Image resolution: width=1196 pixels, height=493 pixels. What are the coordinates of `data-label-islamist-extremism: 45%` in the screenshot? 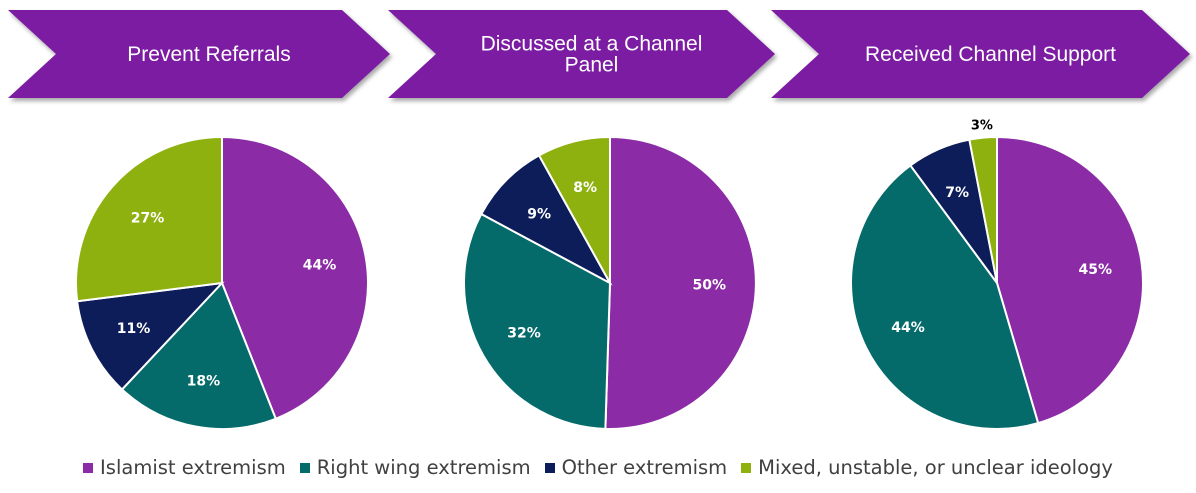 It's located at (1096, 270).